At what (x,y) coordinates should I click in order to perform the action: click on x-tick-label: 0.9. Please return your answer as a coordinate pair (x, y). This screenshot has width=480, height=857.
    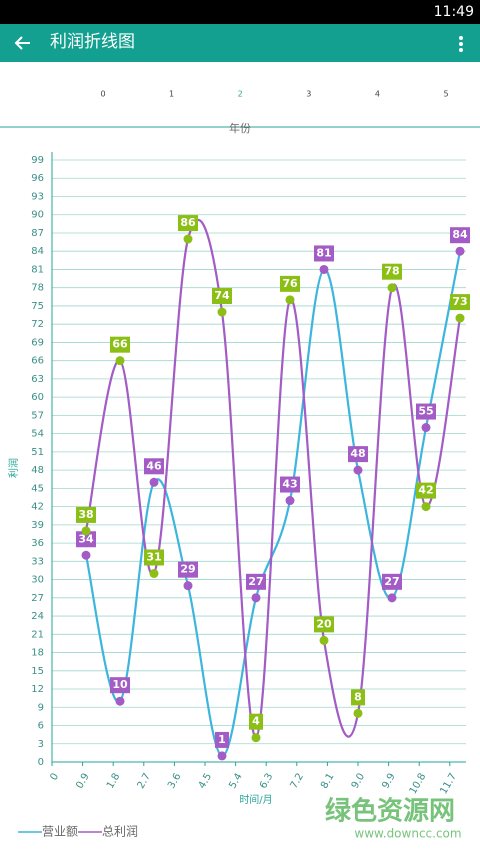
    Looking at the image, I should click on (82, 781).